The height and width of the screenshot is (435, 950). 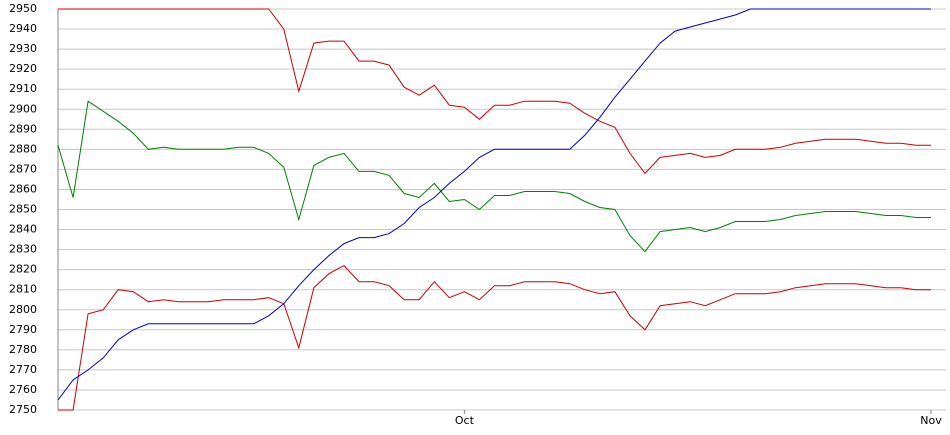 I want to click on y-tick-label: 2800, so click(x=23, y=309).